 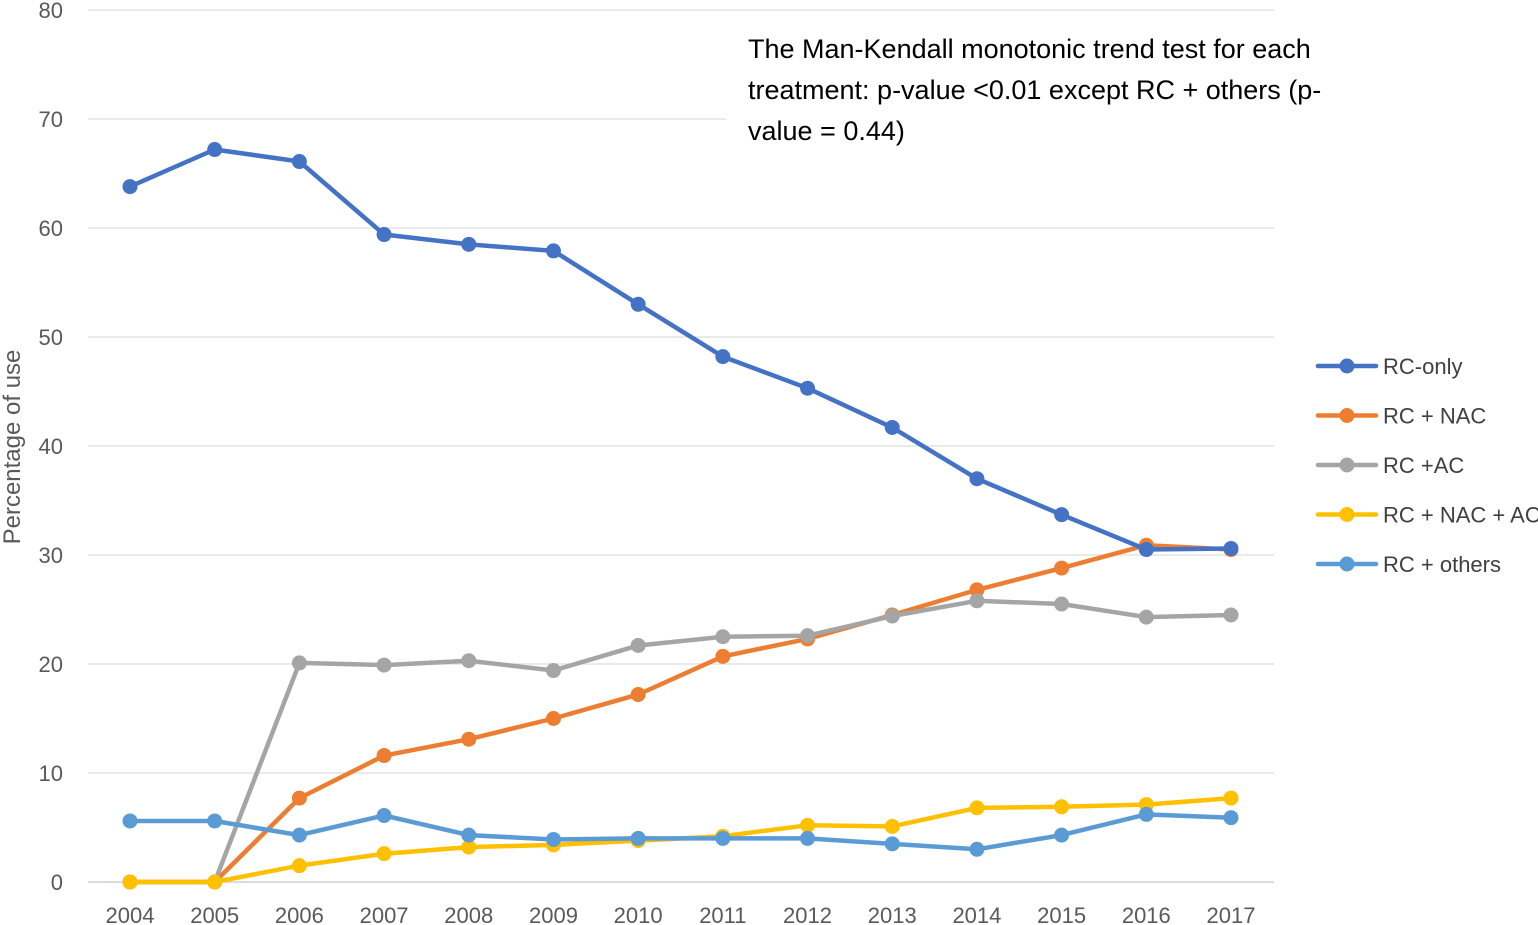 I want to click on legend-label: RC-only, so click(x=1422, y=366).